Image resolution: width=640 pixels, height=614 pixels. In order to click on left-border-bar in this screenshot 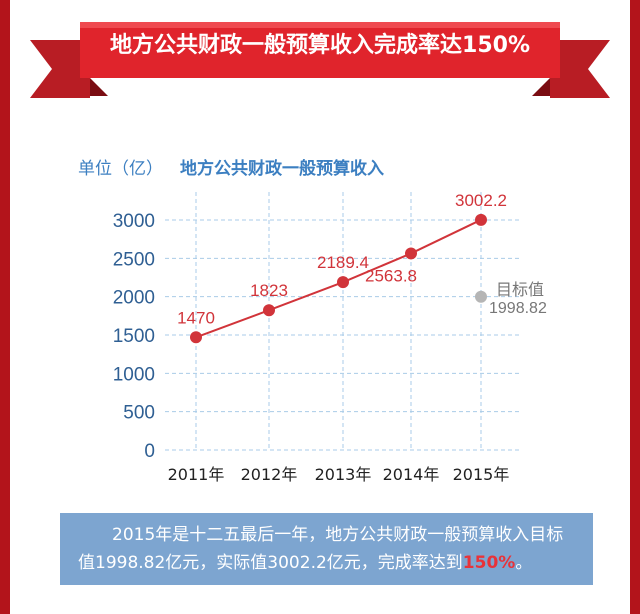, I will do `click(5, 307)`.